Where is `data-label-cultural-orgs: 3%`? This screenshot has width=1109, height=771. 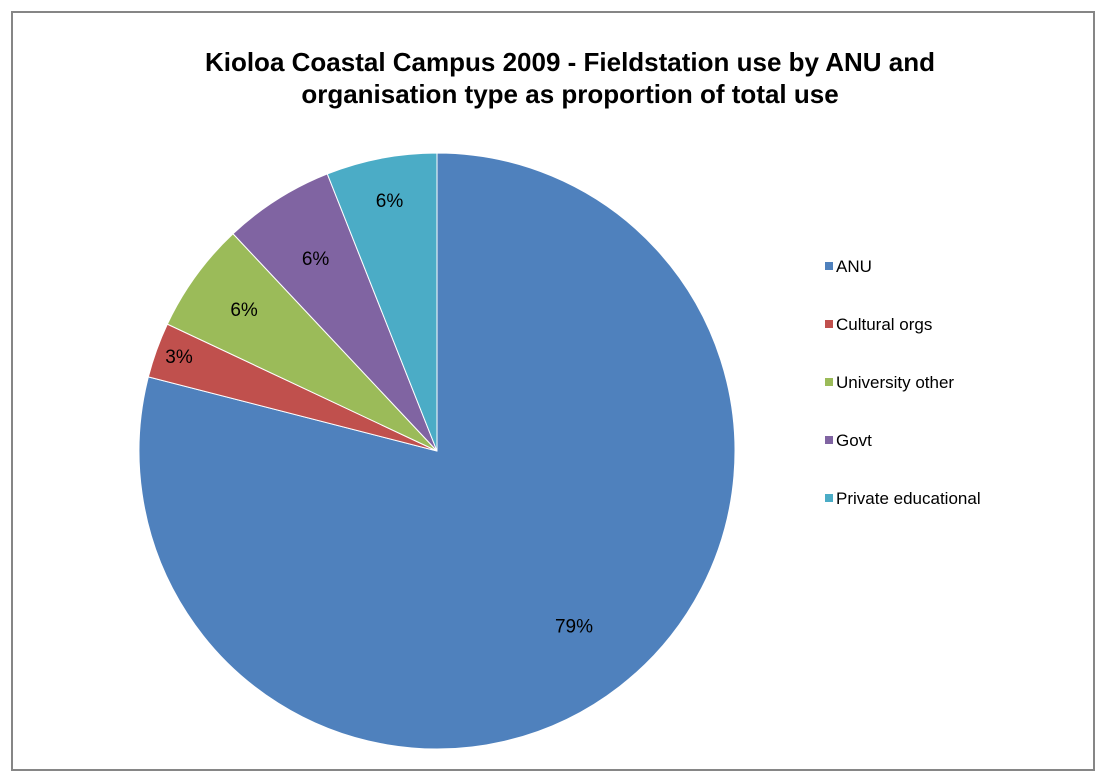
data-label-cultural-orgs: 3% is located at coordinates (179, 357).